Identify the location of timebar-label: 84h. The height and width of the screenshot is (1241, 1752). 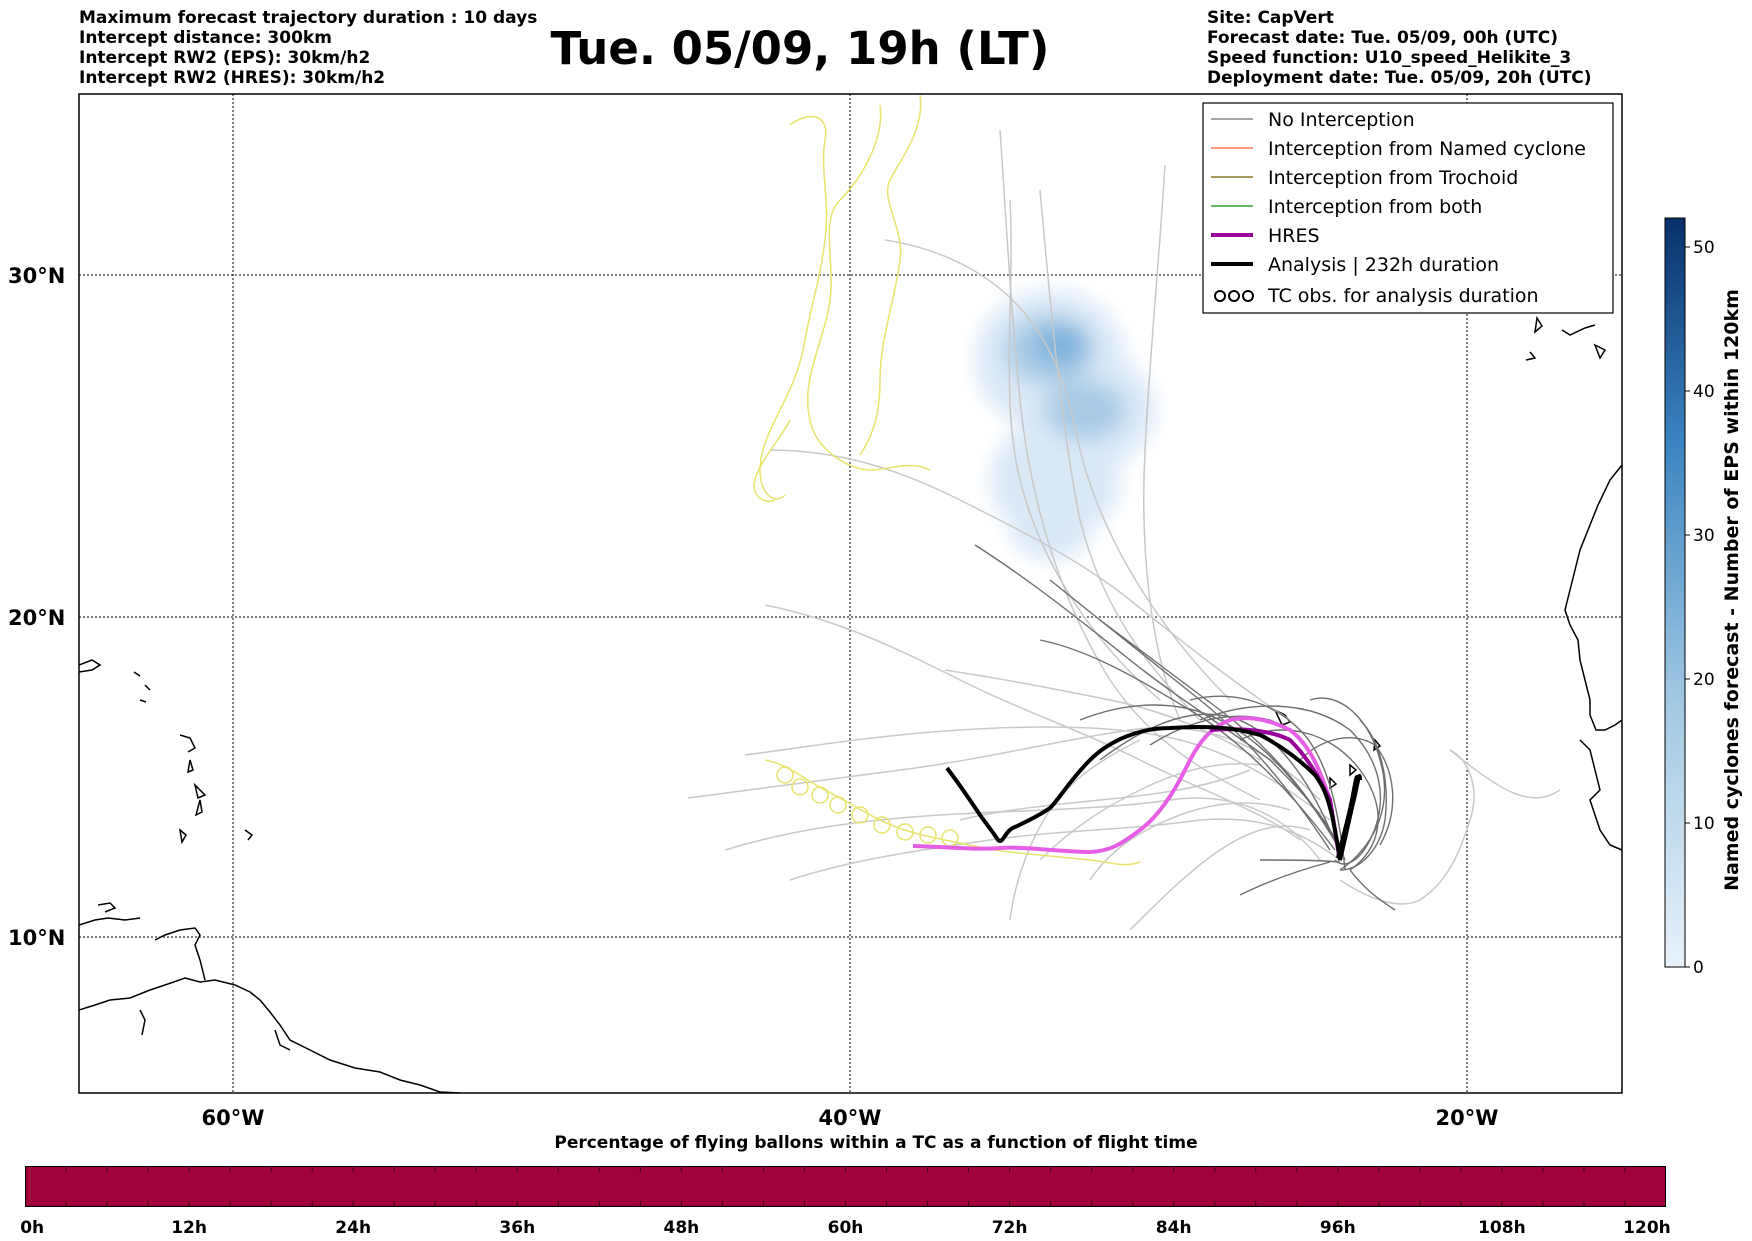
(1173, 1228).